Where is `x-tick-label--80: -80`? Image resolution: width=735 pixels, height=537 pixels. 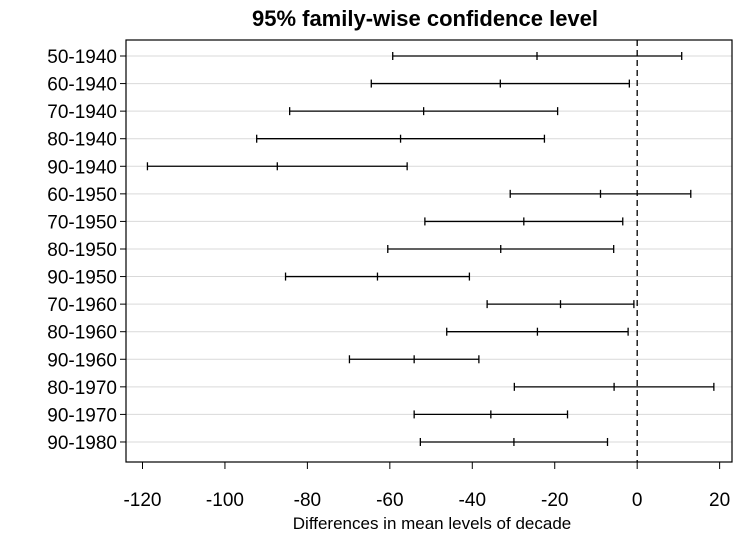 x-tick-label--80: -80 is located at coordinates (307, 500).